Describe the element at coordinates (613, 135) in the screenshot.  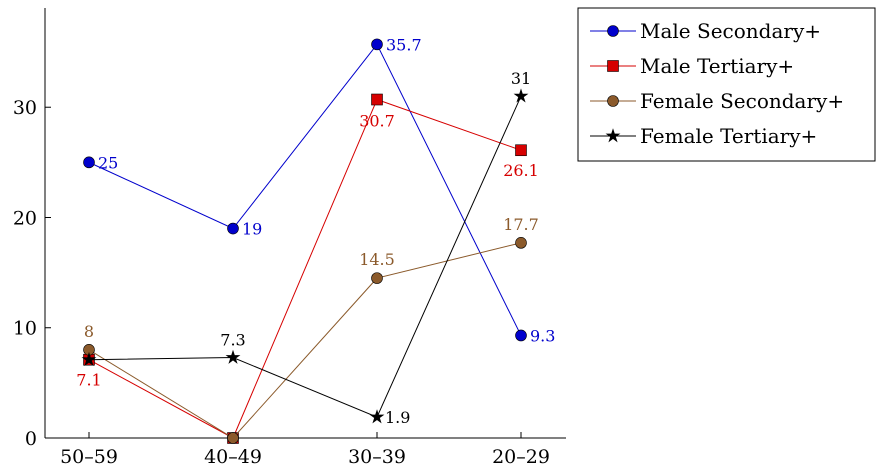
I see `legend-marker-female-tertiary` at that location.